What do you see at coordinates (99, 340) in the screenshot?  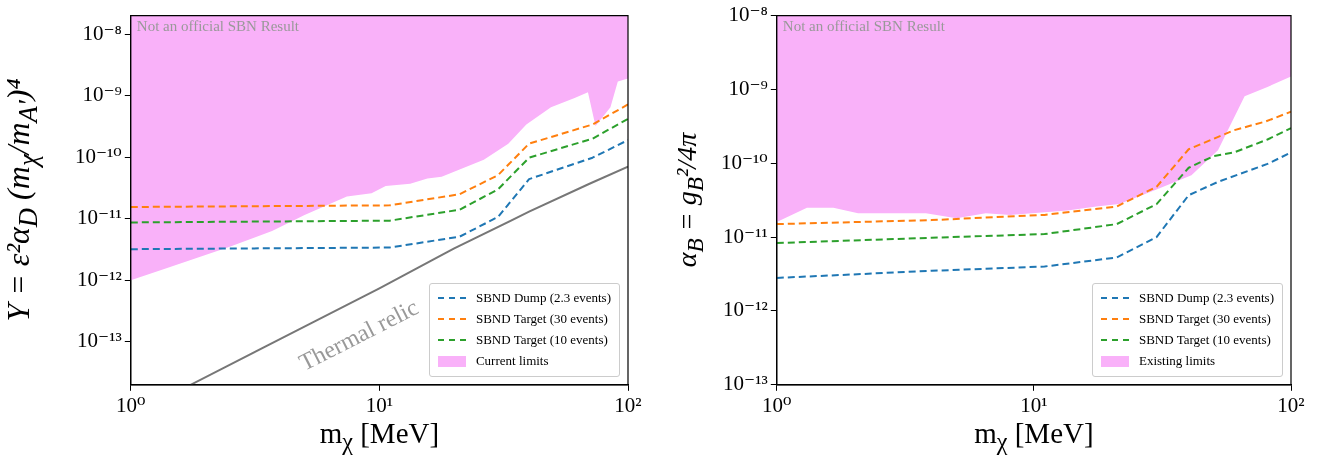 I see `y-tick-label: 10⁻¹³` at bounding box center [99, 340].